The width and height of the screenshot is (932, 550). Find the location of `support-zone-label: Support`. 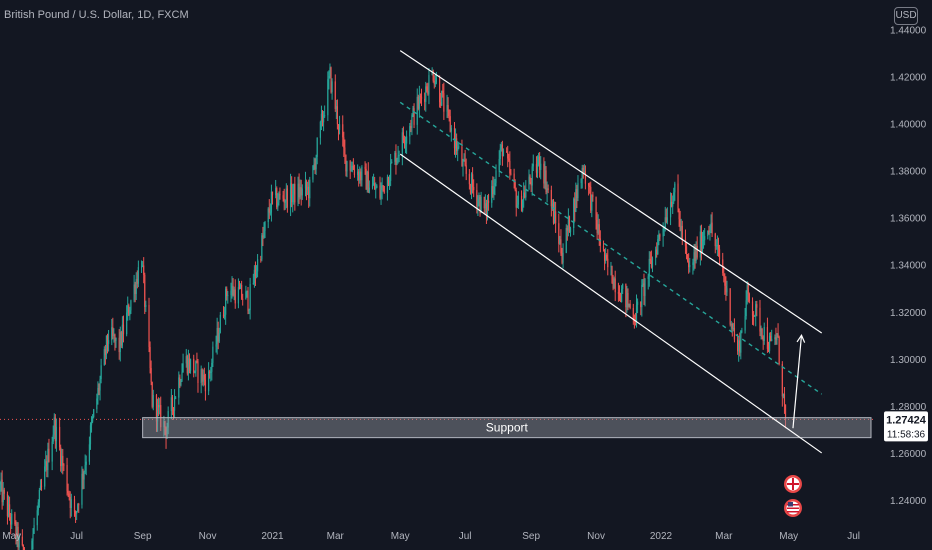

support-zone-label: Support is located at coordinates (507, 428).